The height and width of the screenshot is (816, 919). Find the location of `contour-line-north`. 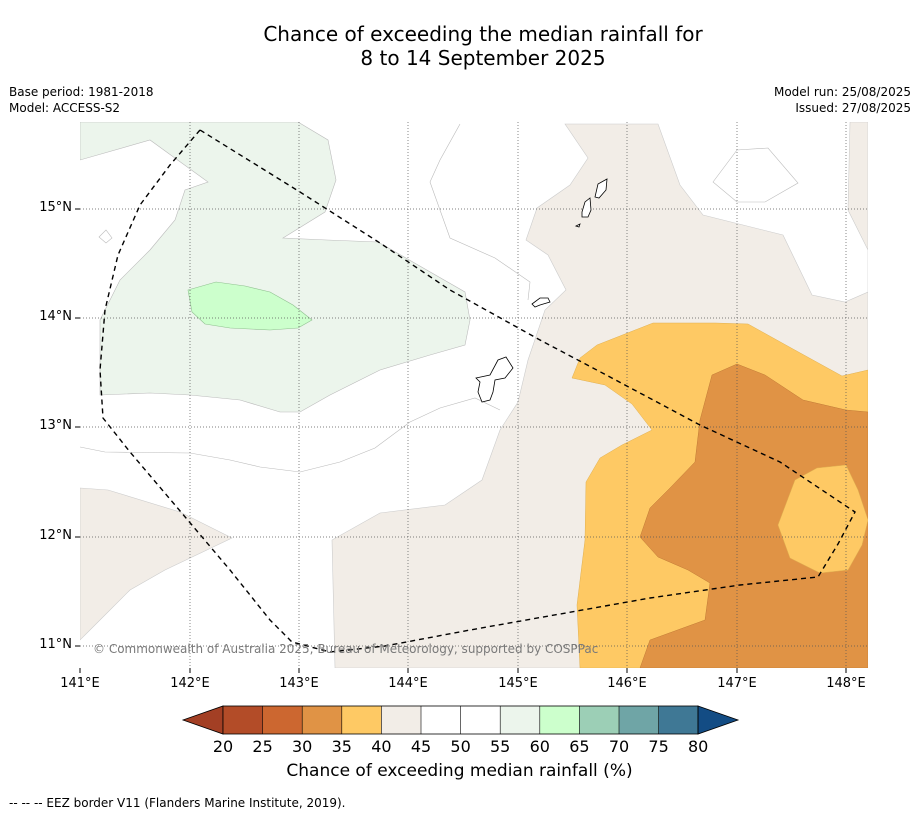

contour-line-north is located at coordinates (480, 212).